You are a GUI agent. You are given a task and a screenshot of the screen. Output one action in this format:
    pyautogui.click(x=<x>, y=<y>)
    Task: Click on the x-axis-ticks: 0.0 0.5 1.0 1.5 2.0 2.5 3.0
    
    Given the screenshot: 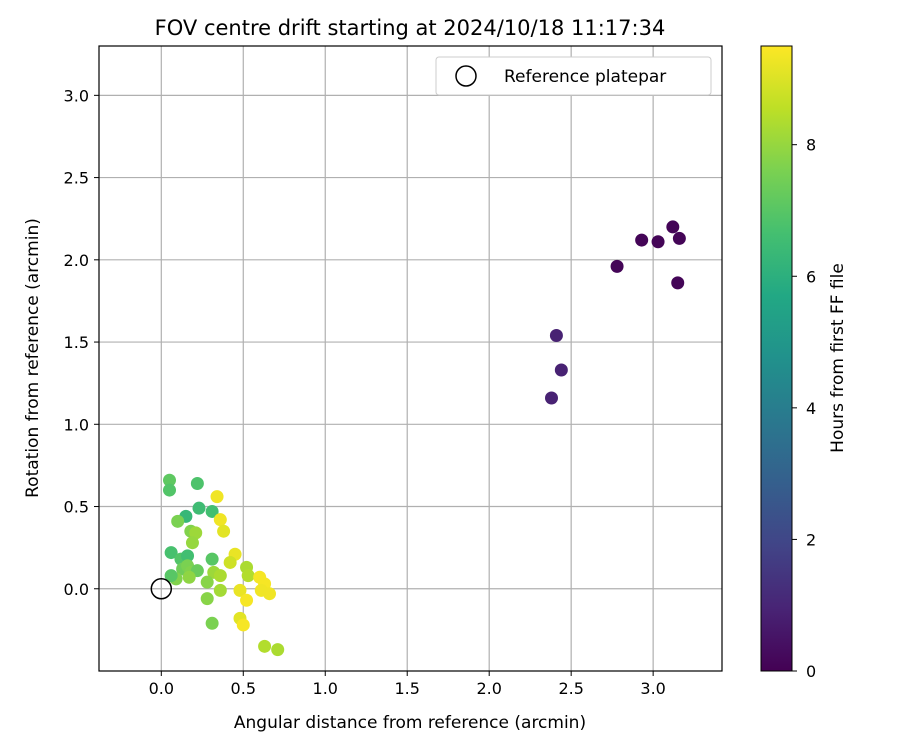 What is the action you would take?
    pyautogui.click(x=407, y=684)
    